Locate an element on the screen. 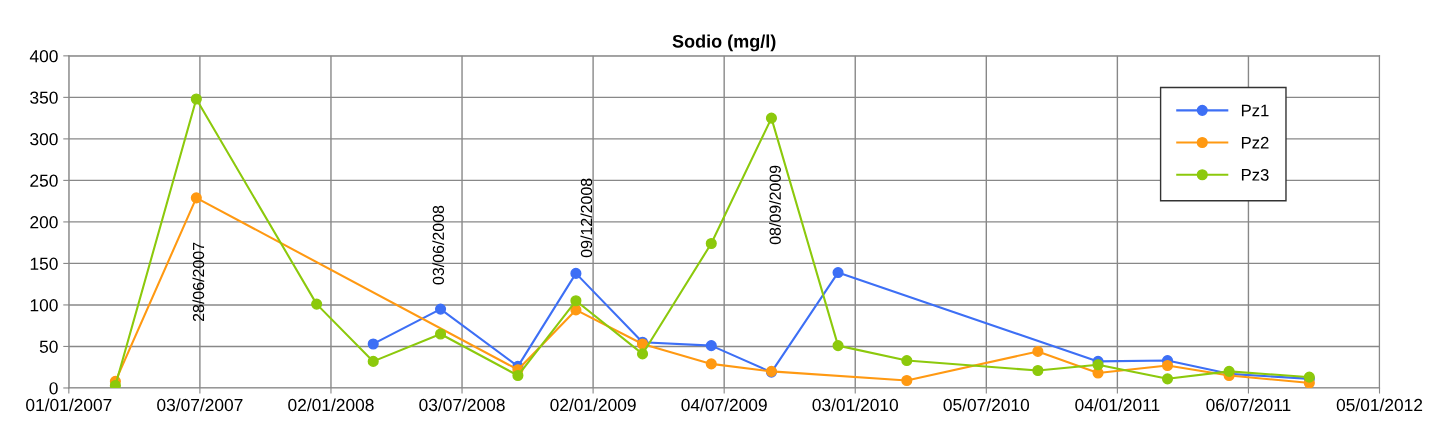 The width and height of the screenshot is (1434, 433). y-tick-label: 300 is located at coordinates (44, 139).